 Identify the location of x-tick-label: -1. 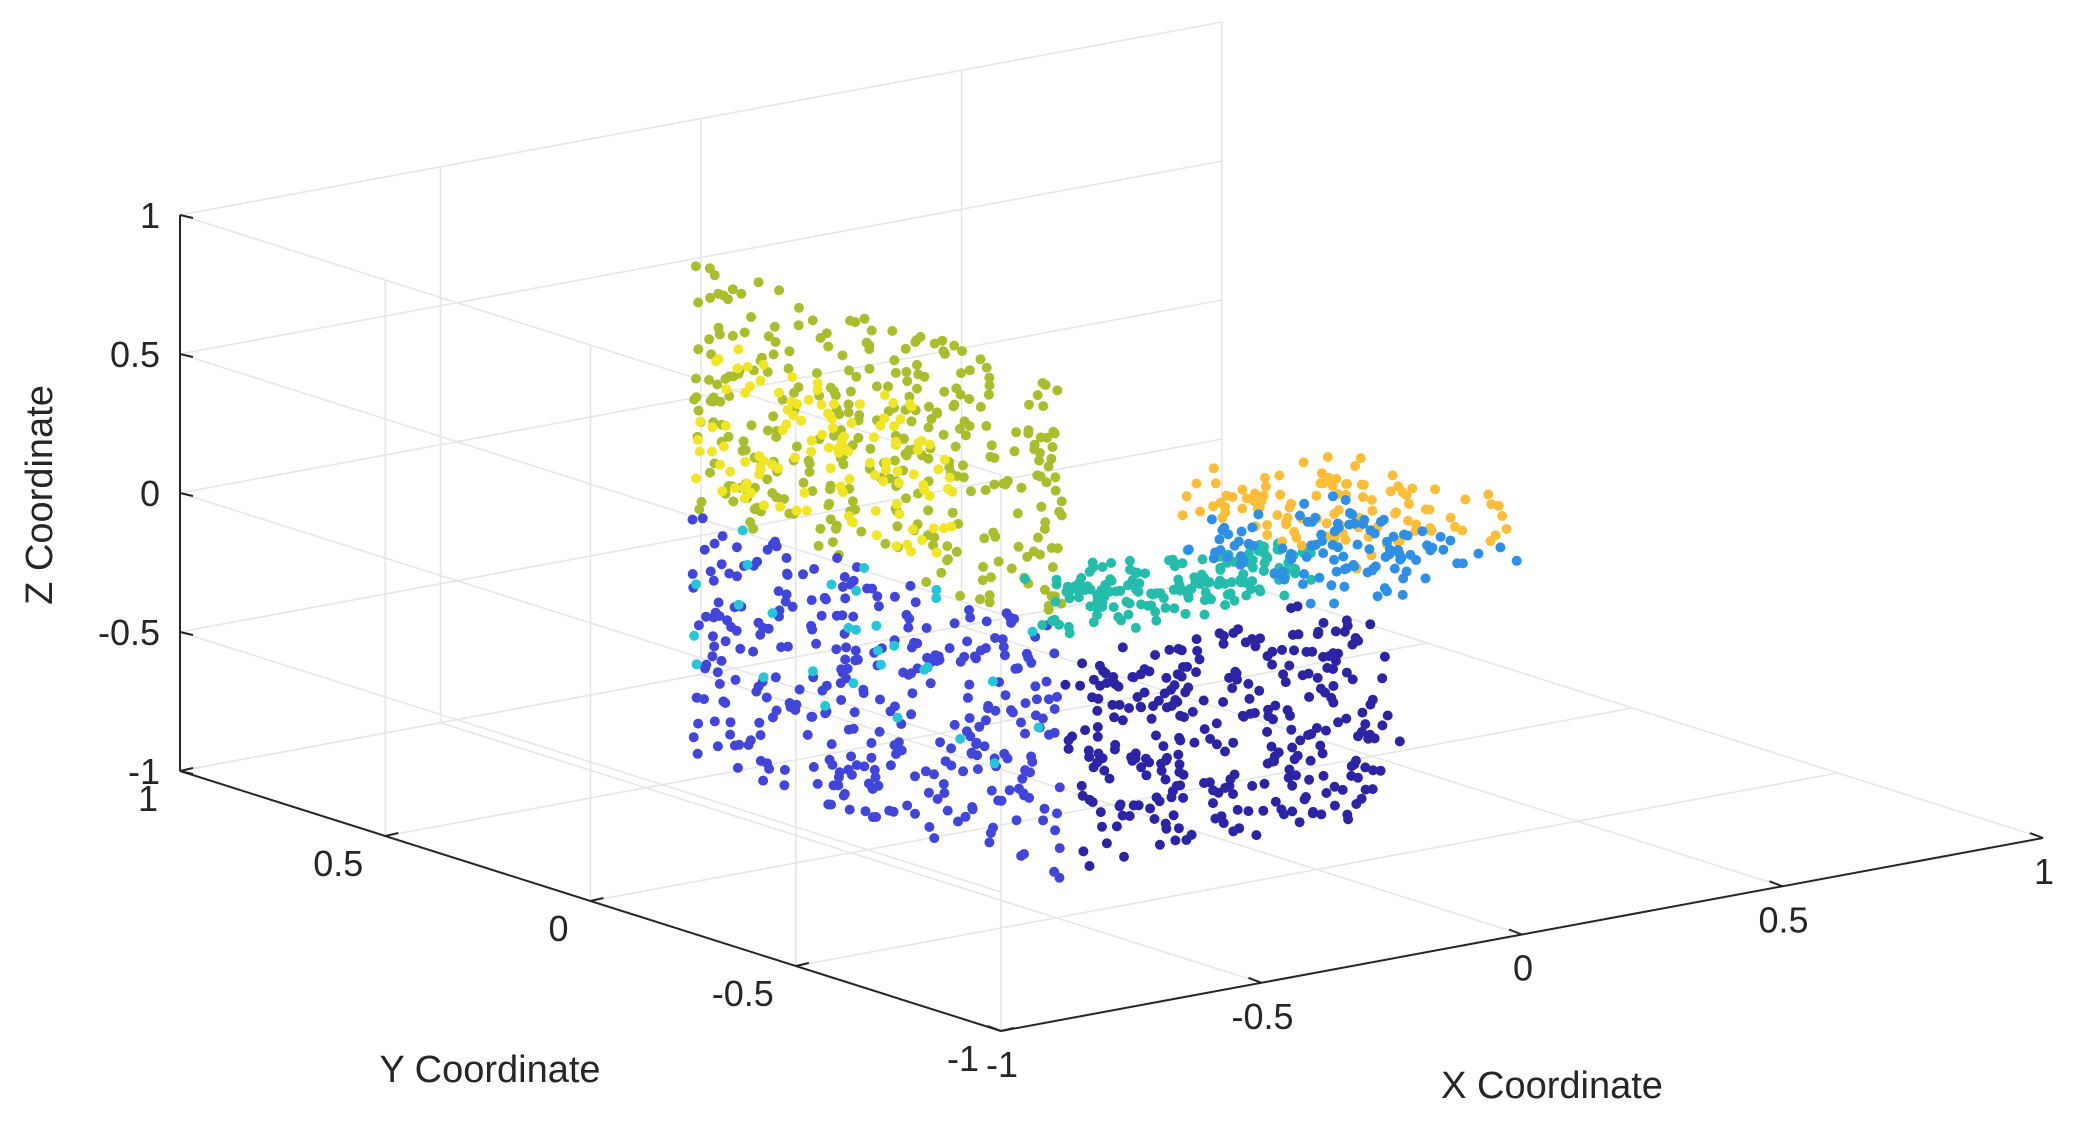
(1002, 1064).